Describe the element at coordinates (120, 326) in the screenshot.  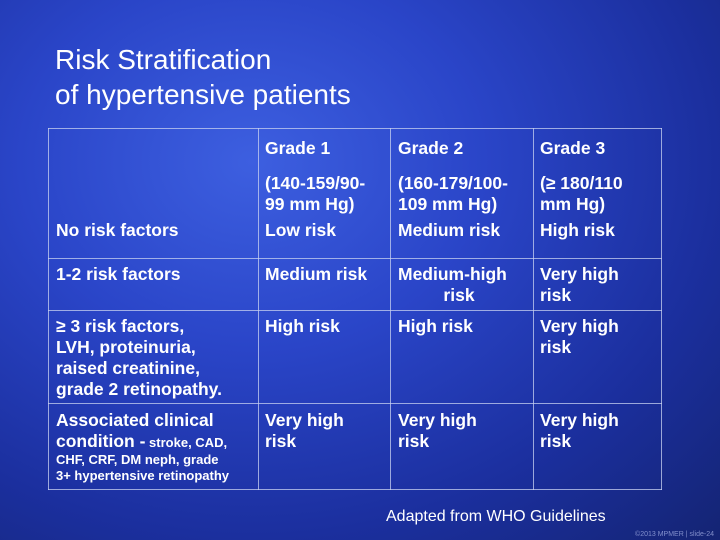
I see `row-3-label-line-1: ≥ 3 risk factors,` at that location.